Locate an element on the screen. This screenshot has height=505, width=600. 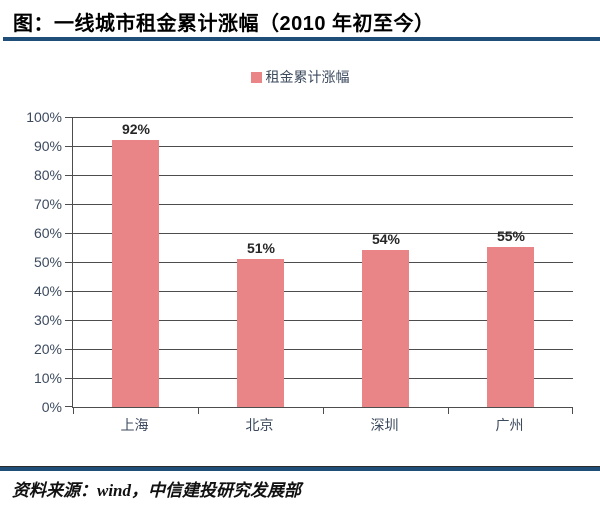
y-axis-tick-label: 20% is located at coordinates (47, 349).